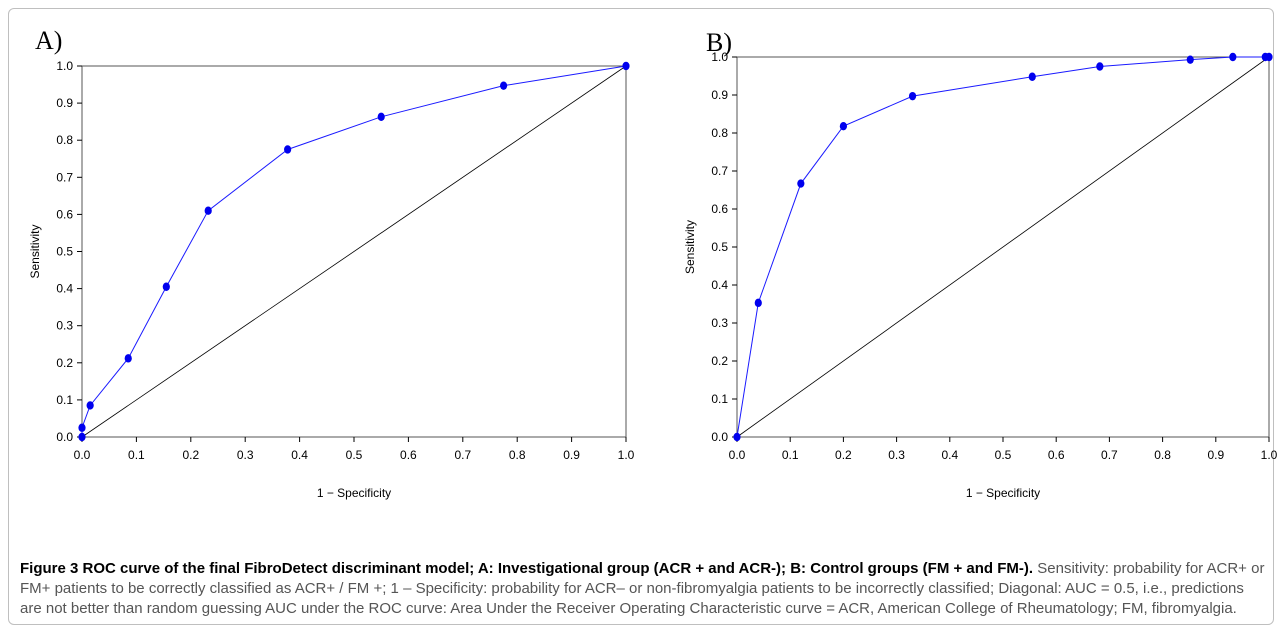  What do you see at coordinates (49, 40) in the screenshot?
I see `panel-a-label: A)` at bounding box center [49, 40].